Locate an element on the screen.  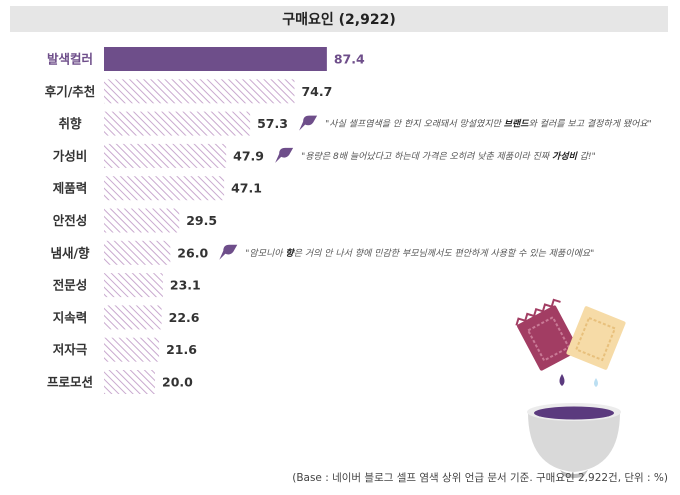
quote-segment: "사실 셀프염색을 안 한지 오래돼서 망설였지만 is located at coordinates (414, 124).